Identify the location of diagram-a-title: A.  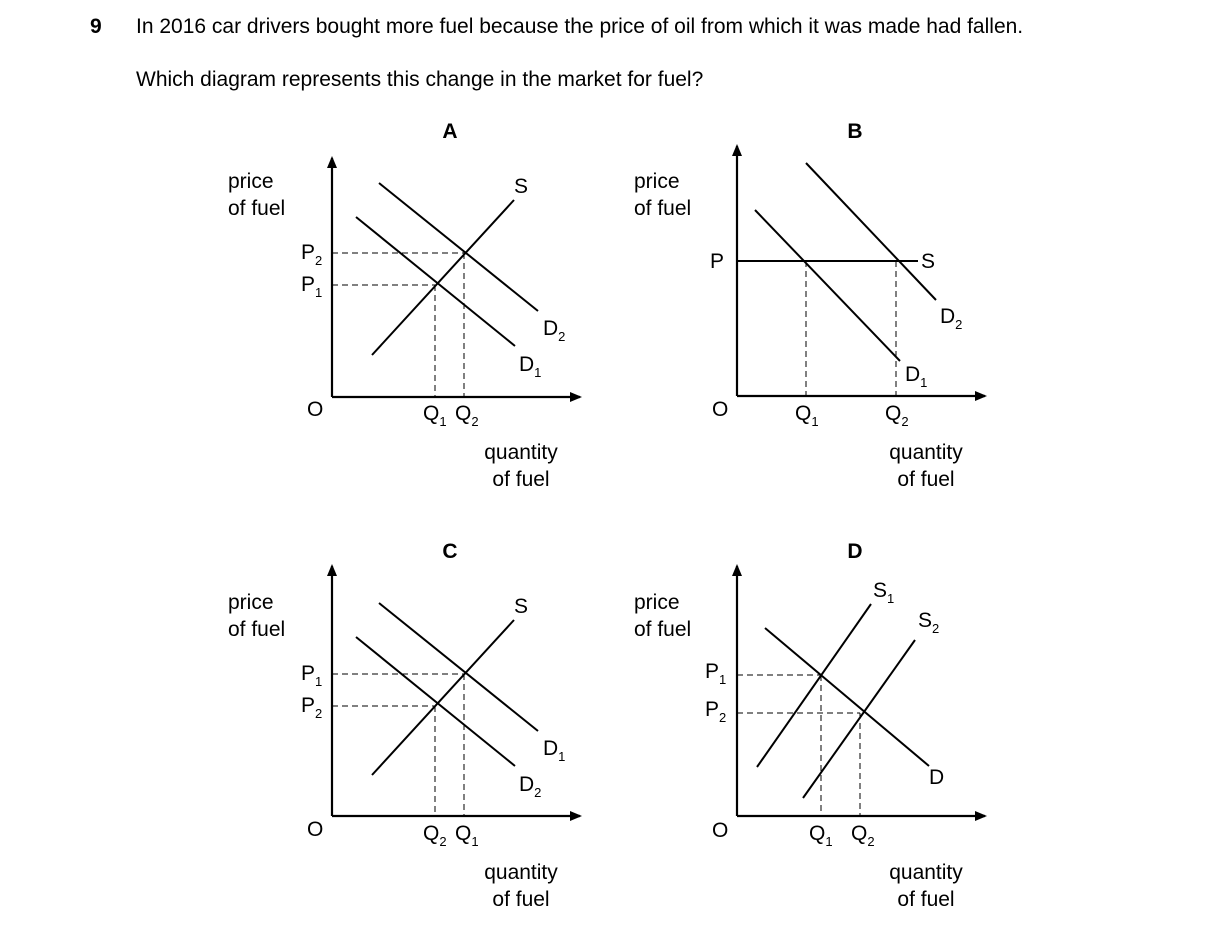
(449, 131).